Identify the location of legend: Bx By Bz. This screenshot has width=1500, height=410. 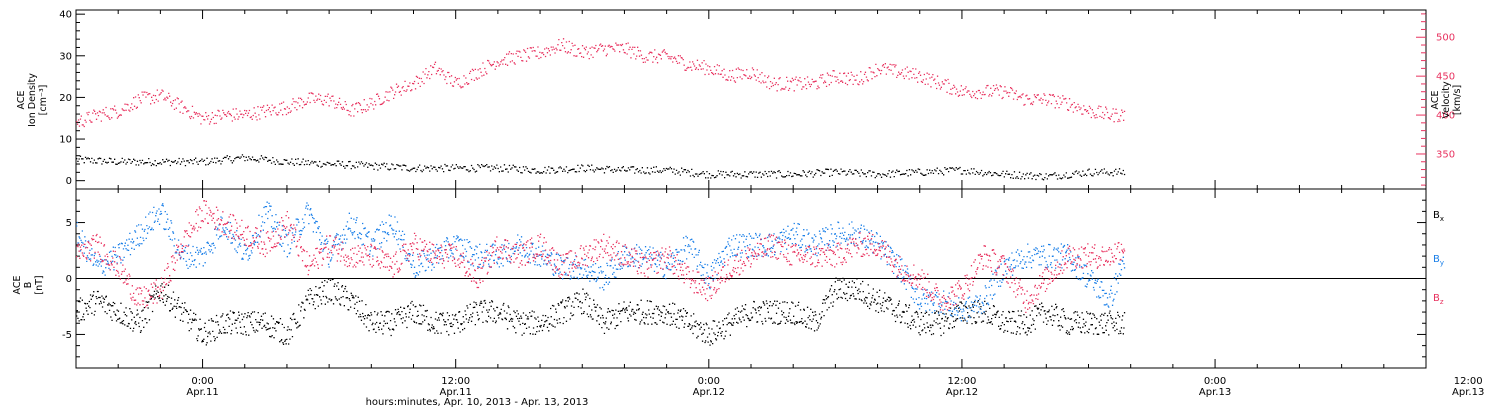
(1438, 258).